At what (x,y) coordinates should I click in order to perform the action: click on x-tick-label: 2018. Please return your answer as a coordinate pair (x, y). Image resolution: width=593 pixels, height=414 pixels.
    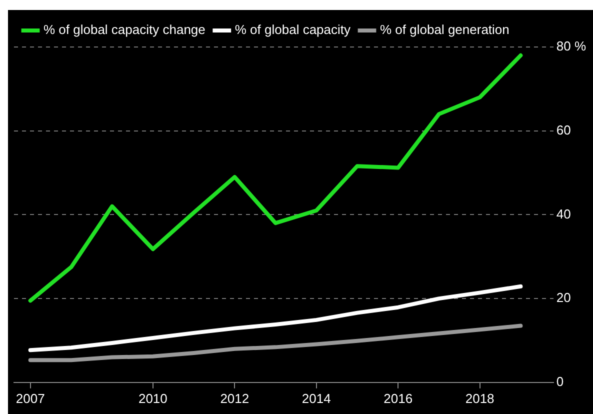
    Looking at the image, I should click on (479, 398).